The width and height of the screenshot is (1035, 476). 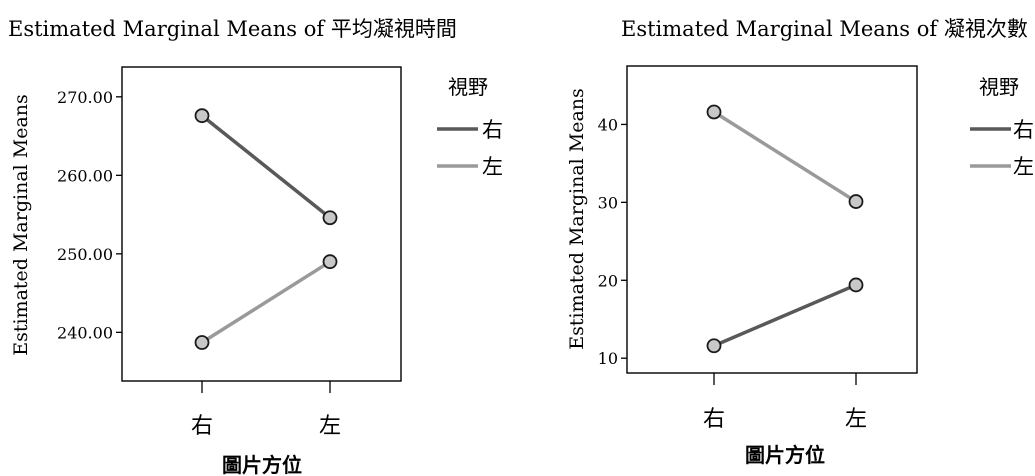 What do you see at coordinates (785, 157) in the screenshot?
I see `chart-2-series-line-left` at bounding box center [785, 157].